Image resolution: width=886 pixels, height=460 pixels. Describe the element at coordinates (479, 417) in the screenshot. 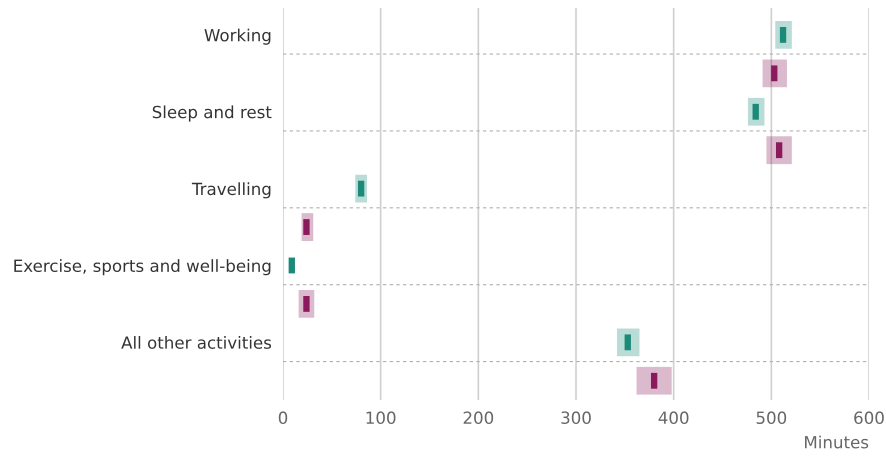

I see `x-tick-label: 200` at that location.